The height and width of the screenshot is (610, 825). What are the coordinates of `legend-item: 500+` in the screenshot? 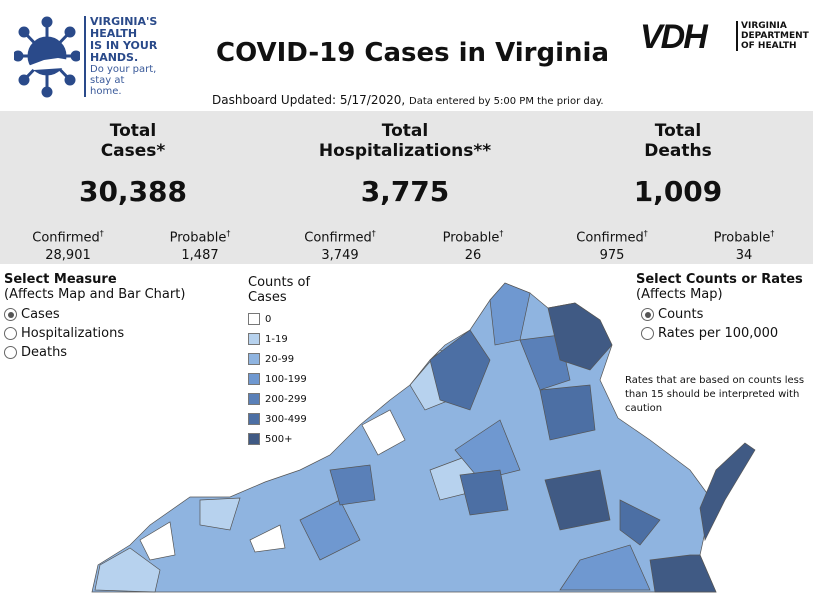 It's located at (279, 439).